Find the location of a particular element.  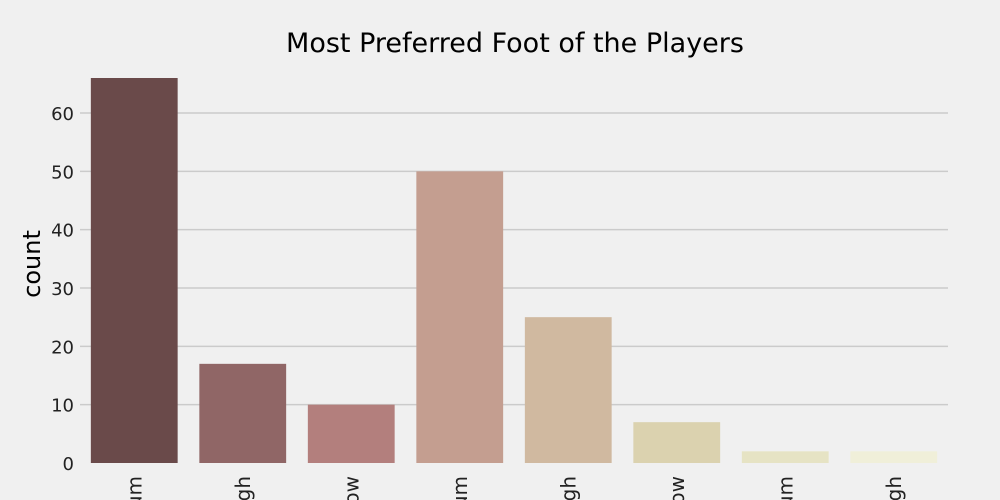

y-tick-label: 30 is located at coordinates (62, 289).